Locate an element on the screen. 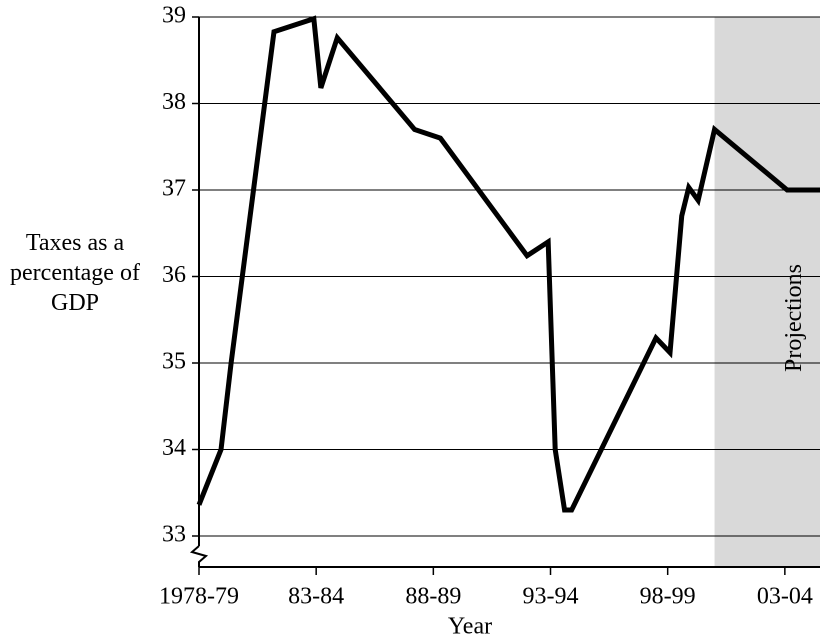  x-tick-label: 83-84 is located at coordinates (316, 597).